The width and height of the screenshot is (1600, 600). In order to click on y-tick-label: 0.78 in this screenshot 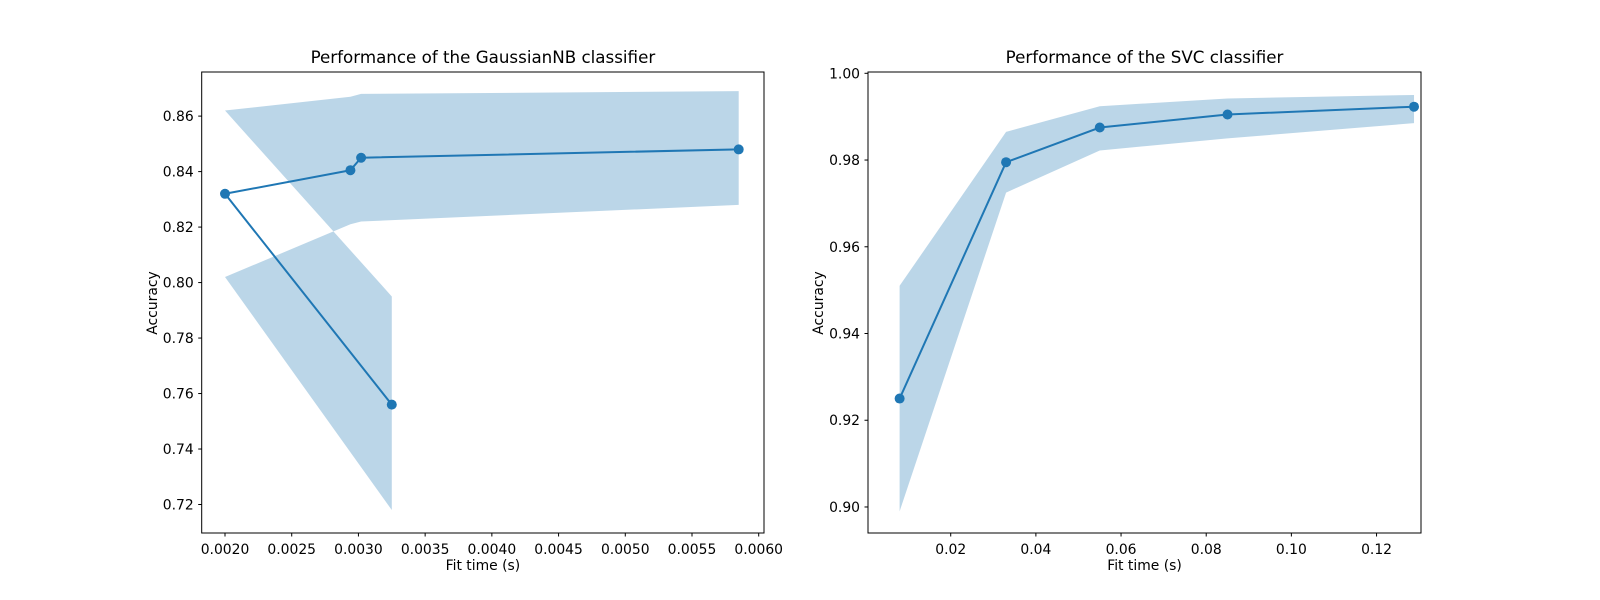, I will do `click(178, 339)`.